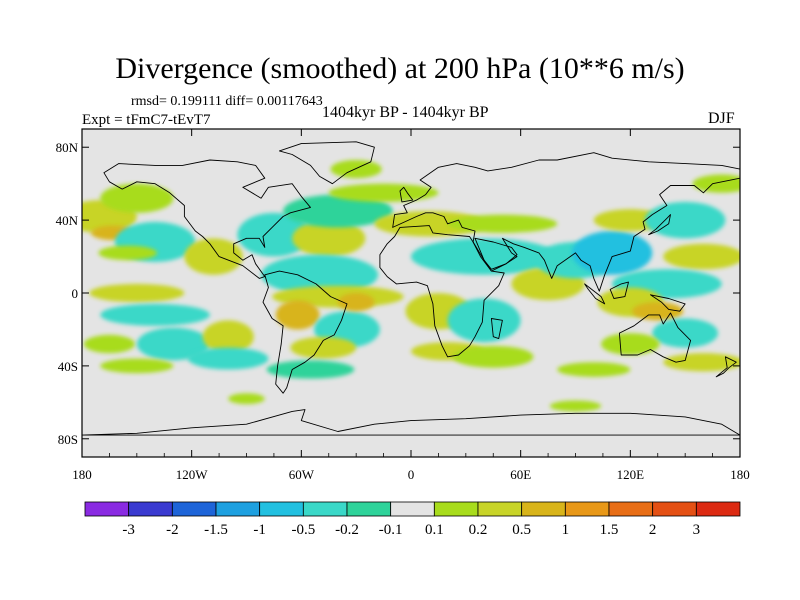 The width and height of the screenshot is (800, 600). What do you see at coordinates (721, 118) in the screenshot?
I see `season-label: DJF` at bounding box center [721, 118].